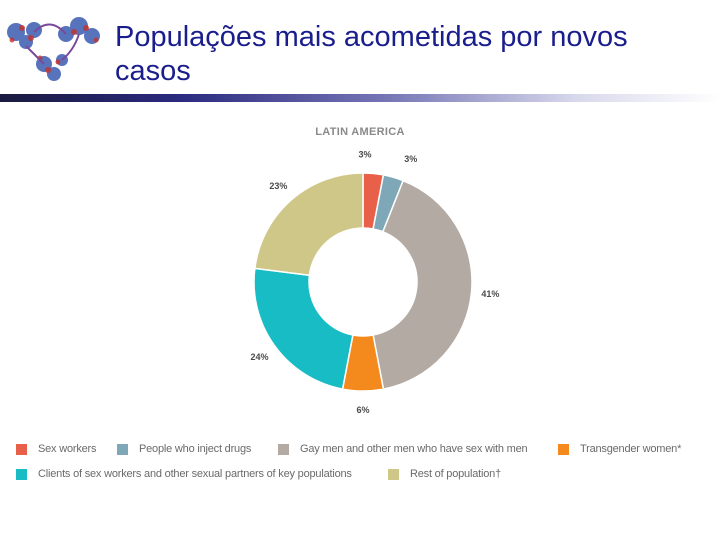 The width and height of the screenshot is (720, 540). I want to click on legend-item-rest-of-population: Rest of population†, so click(444, 474).